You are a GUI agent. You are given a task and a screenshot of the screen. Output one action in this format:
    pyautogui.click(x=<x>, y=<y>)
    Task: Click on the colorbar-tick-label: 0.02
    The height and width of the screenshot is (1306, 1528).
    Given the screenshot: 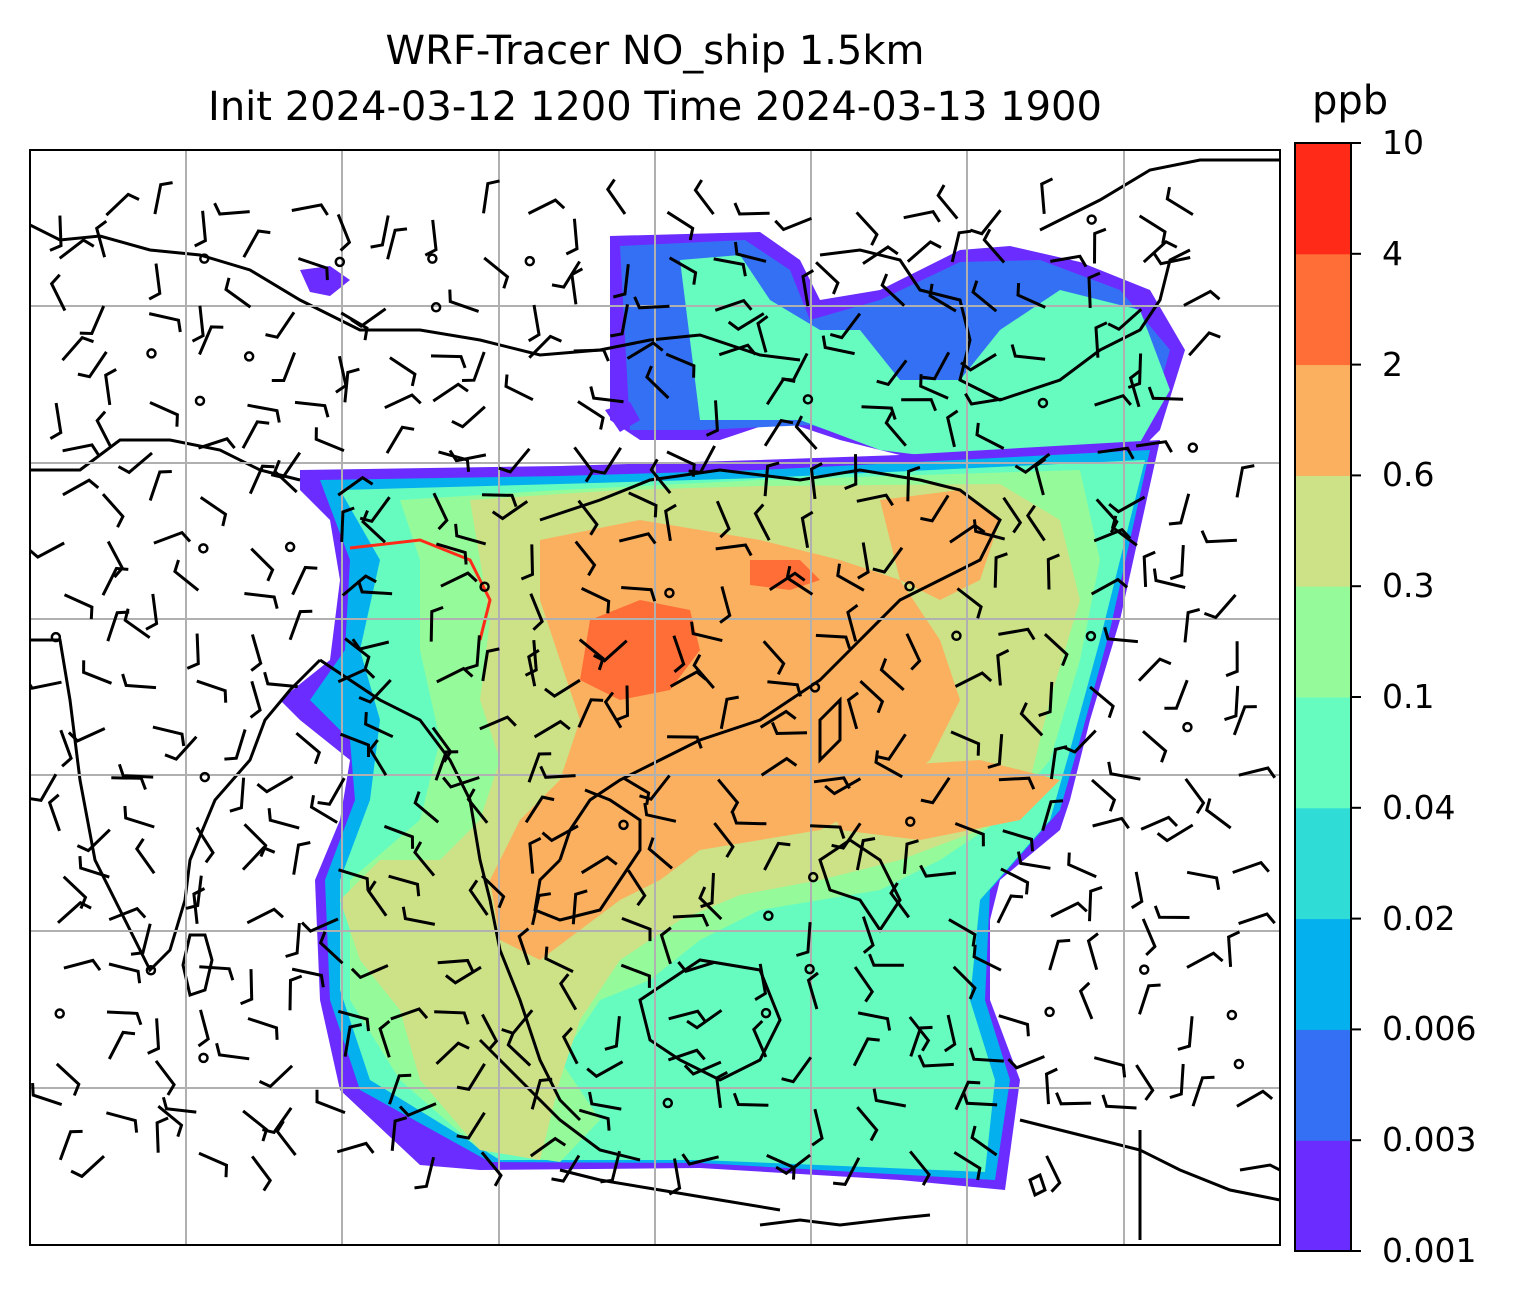 What is the action you would take?
    pyautogui.click(x=1419, y=918)
    